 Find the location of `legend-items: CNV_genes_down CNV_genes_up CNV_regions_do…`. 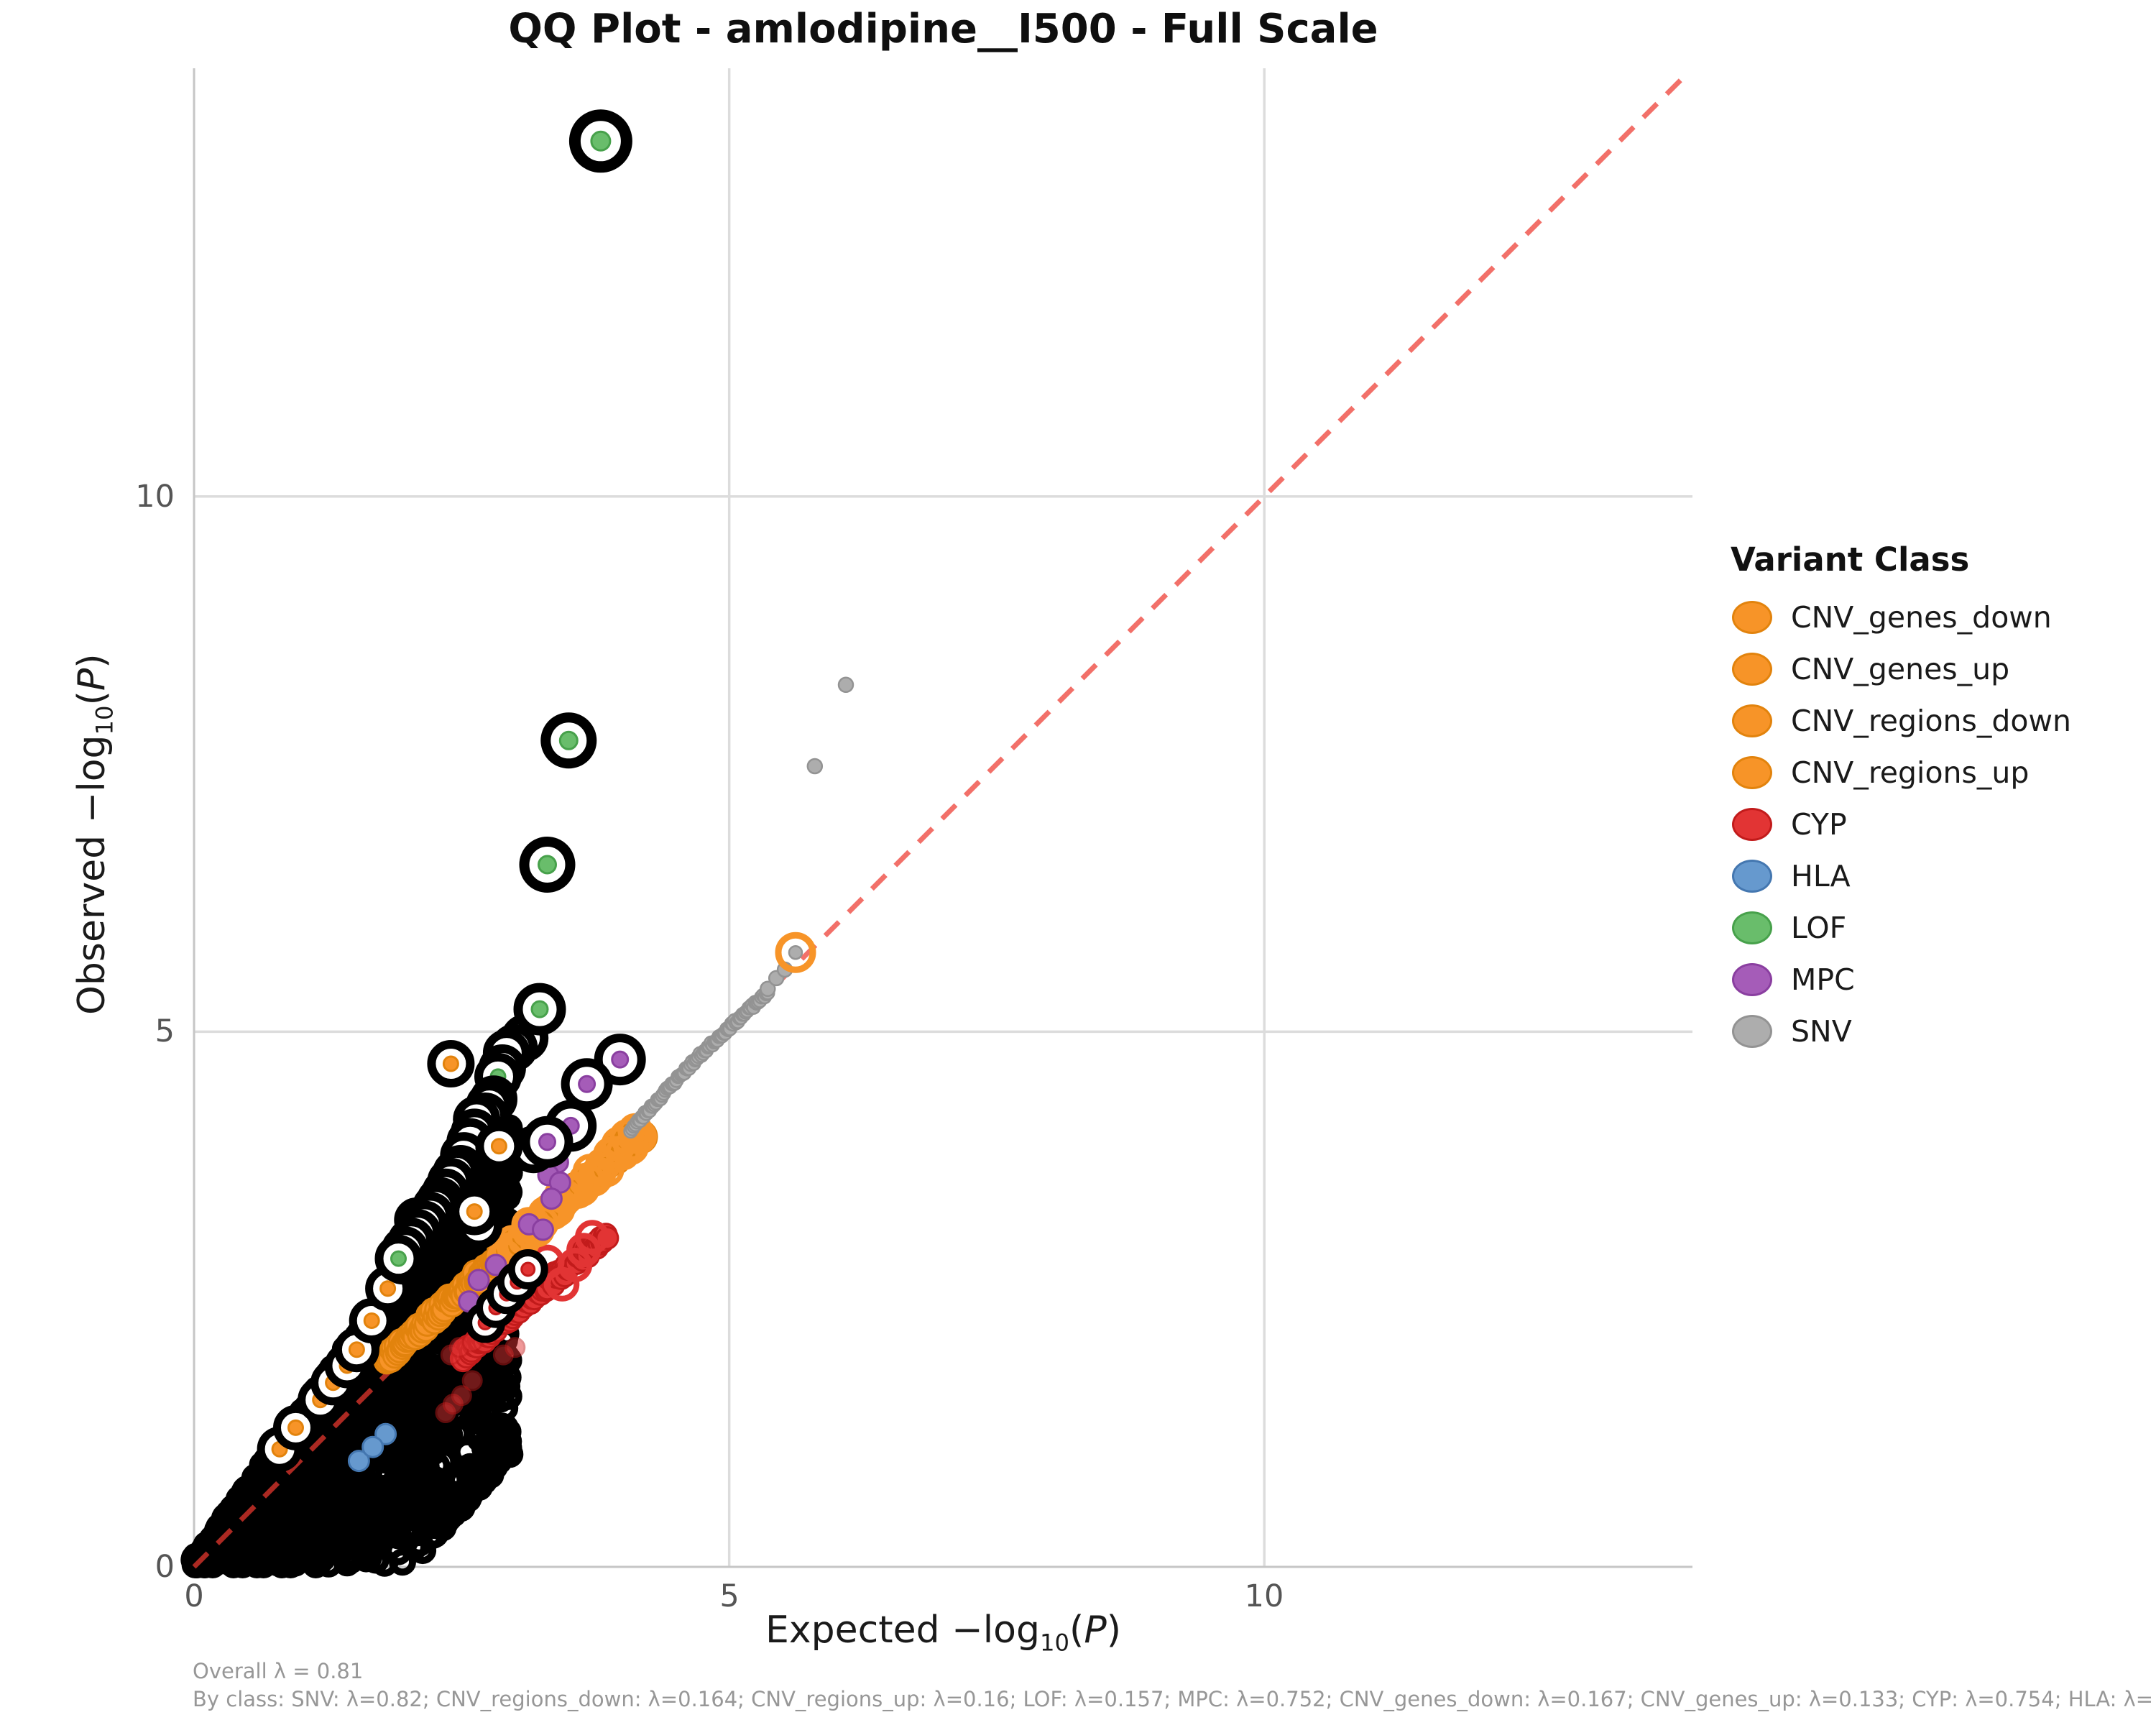

legend-items: CNV_genes_down CNV_genes_up CNV_regions_do… is located at coordinates (1899, 824).